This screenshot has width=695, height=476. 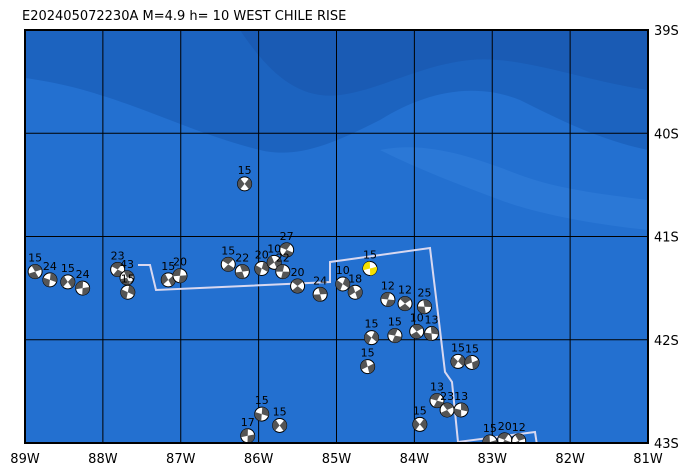 I want to click on depth-label: 27, so click(x=287, y=236).